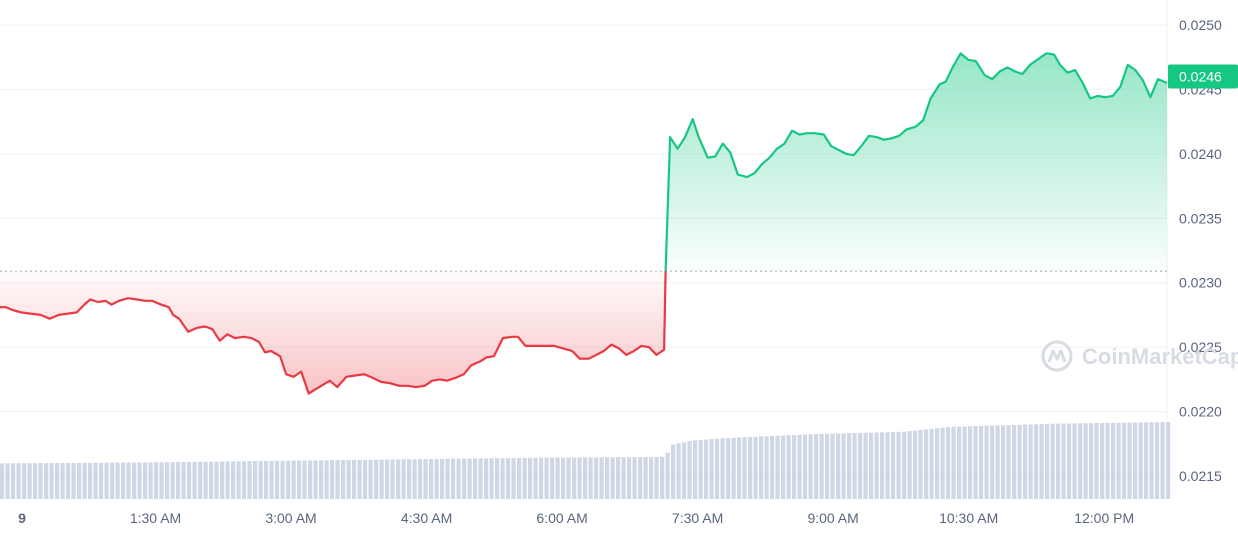  I want to click on y-tick-label: 0.0230, so click(1200, 283).